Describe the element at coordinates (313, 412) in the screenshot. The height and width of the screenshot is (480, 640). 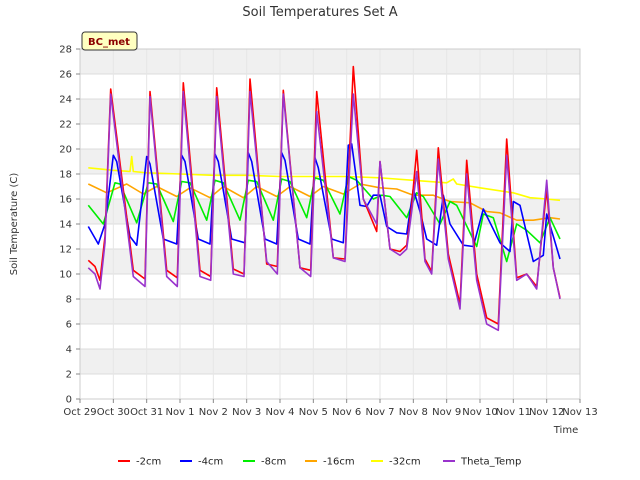
I see `x-tick-label: Nov 5` at that location.